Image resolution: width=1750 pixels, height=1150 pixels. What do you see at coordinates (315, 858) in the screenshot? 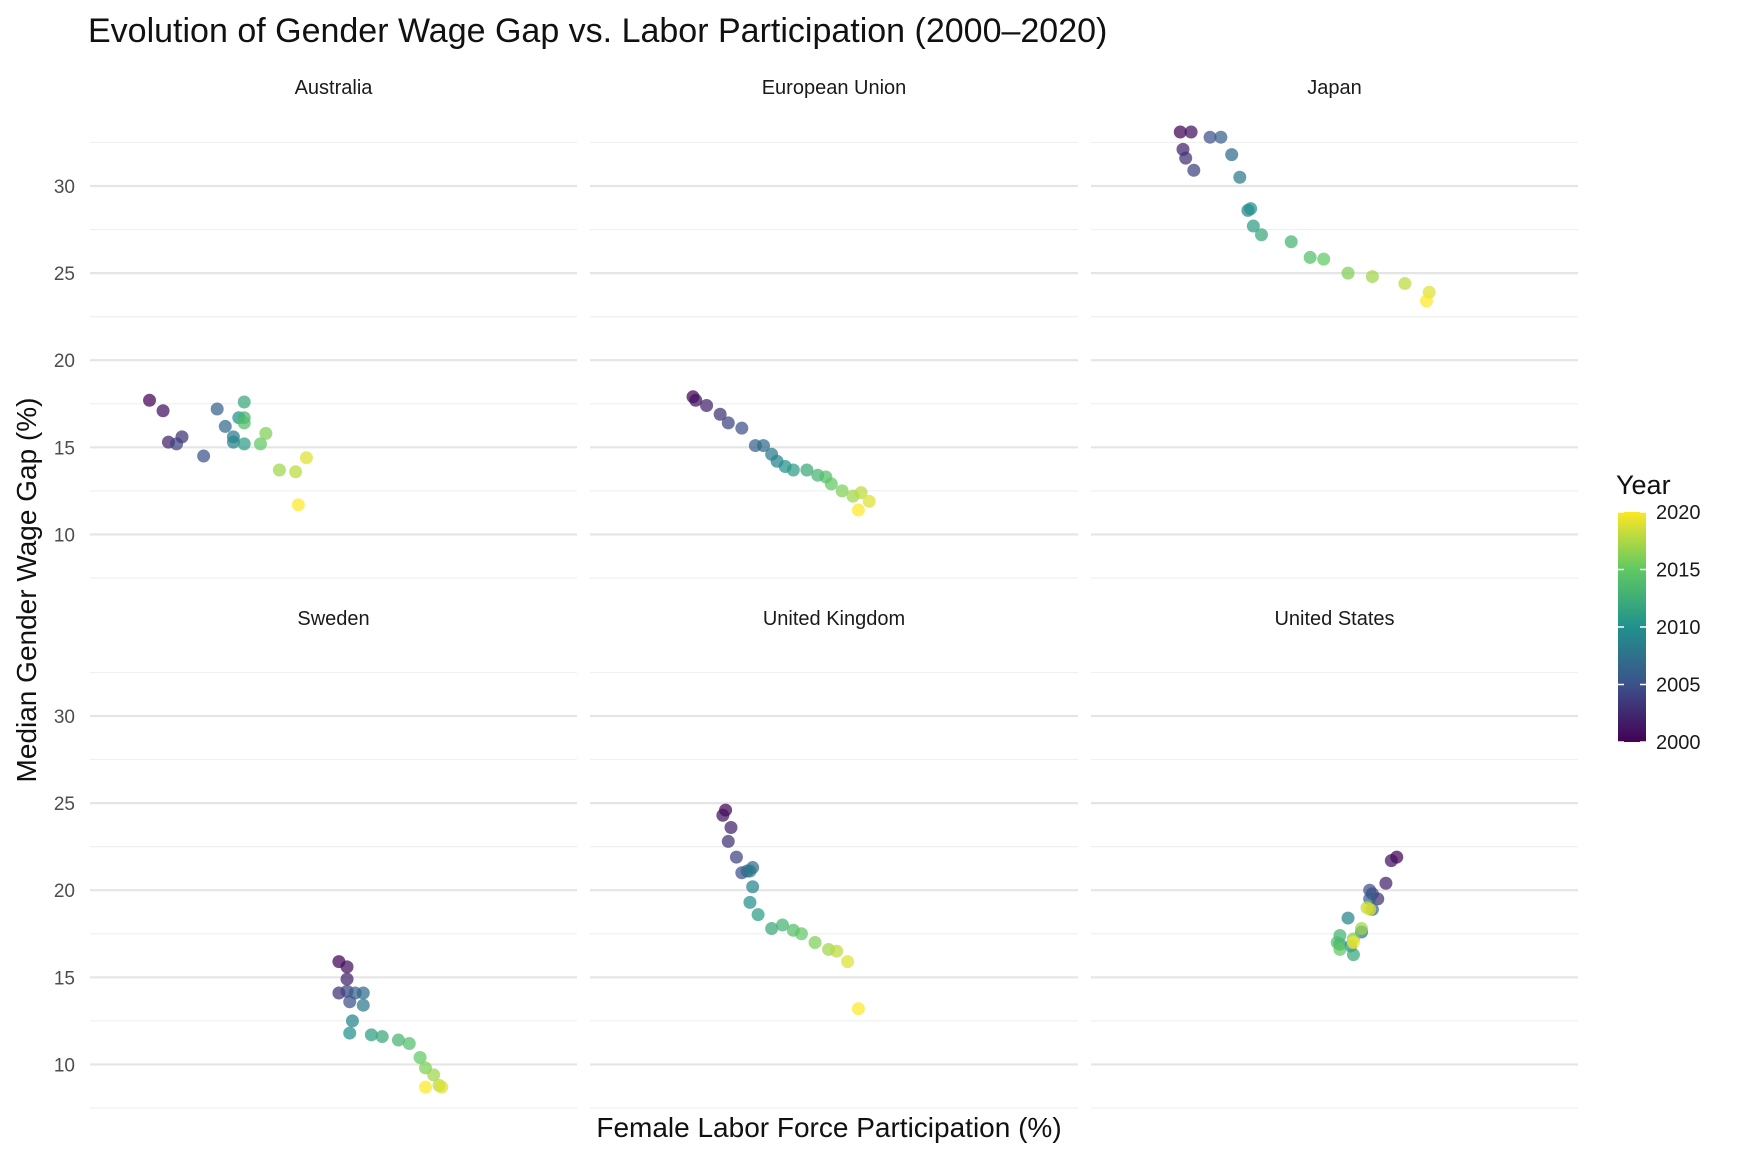
I see `facet-panel: 10 15 20 25 30 Sweden` at bounding box center [315, 858].